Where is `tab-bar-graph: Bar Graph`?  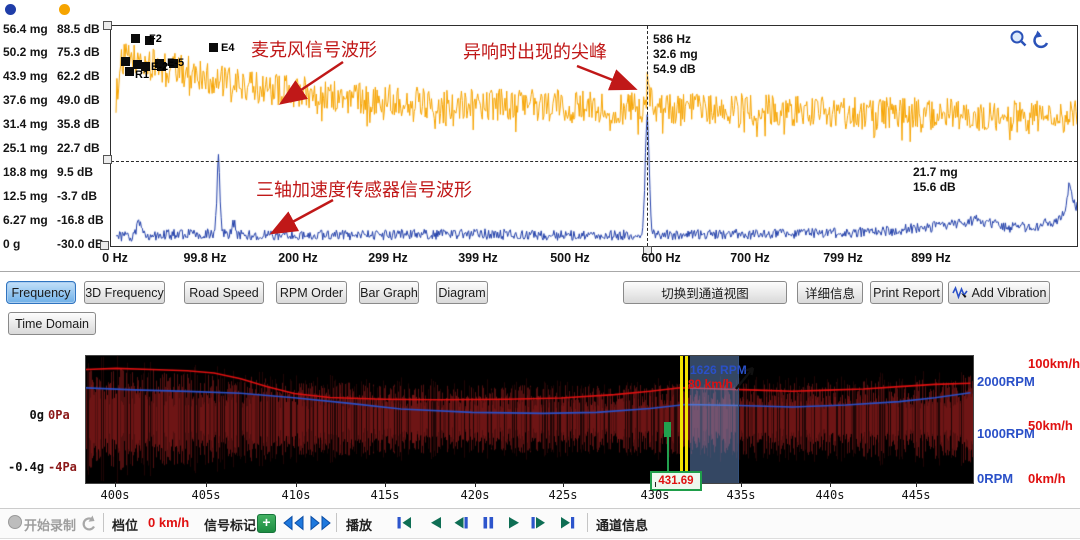 tab-bar-graph: Bar Graph is located at coordinates (389, 292).